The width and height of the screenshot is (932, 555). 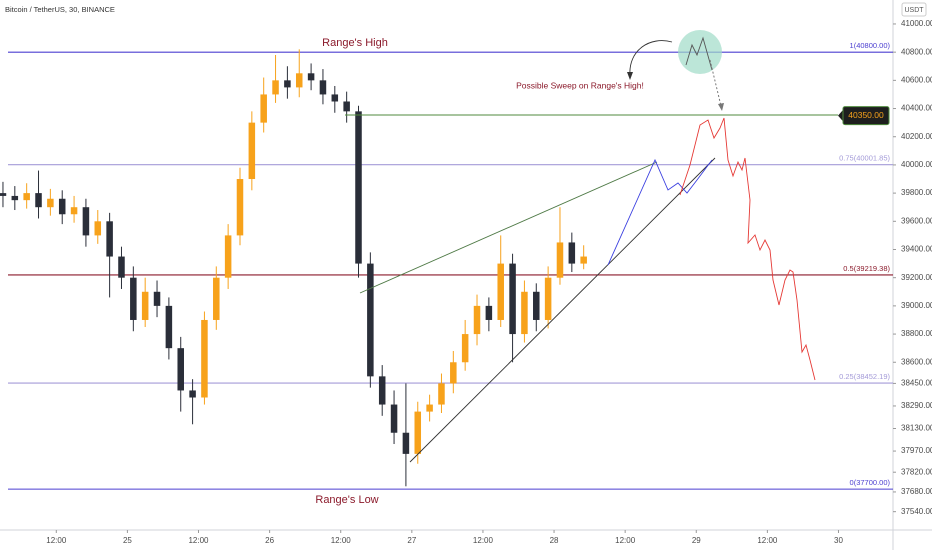 I want to click on price-label-box, so click(x=866, y=116).